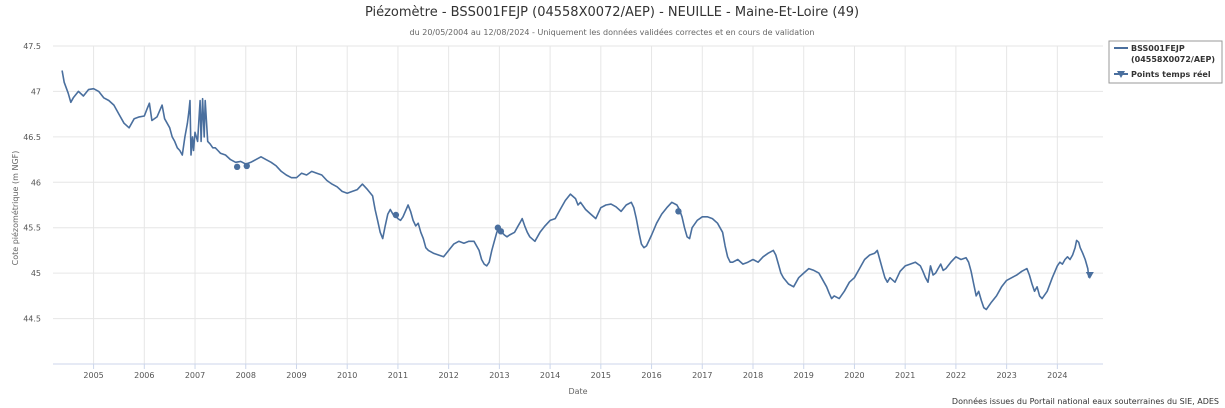  I want to click on y-axis-title: Cote piézométrique (m NGF), so click(15, 208).